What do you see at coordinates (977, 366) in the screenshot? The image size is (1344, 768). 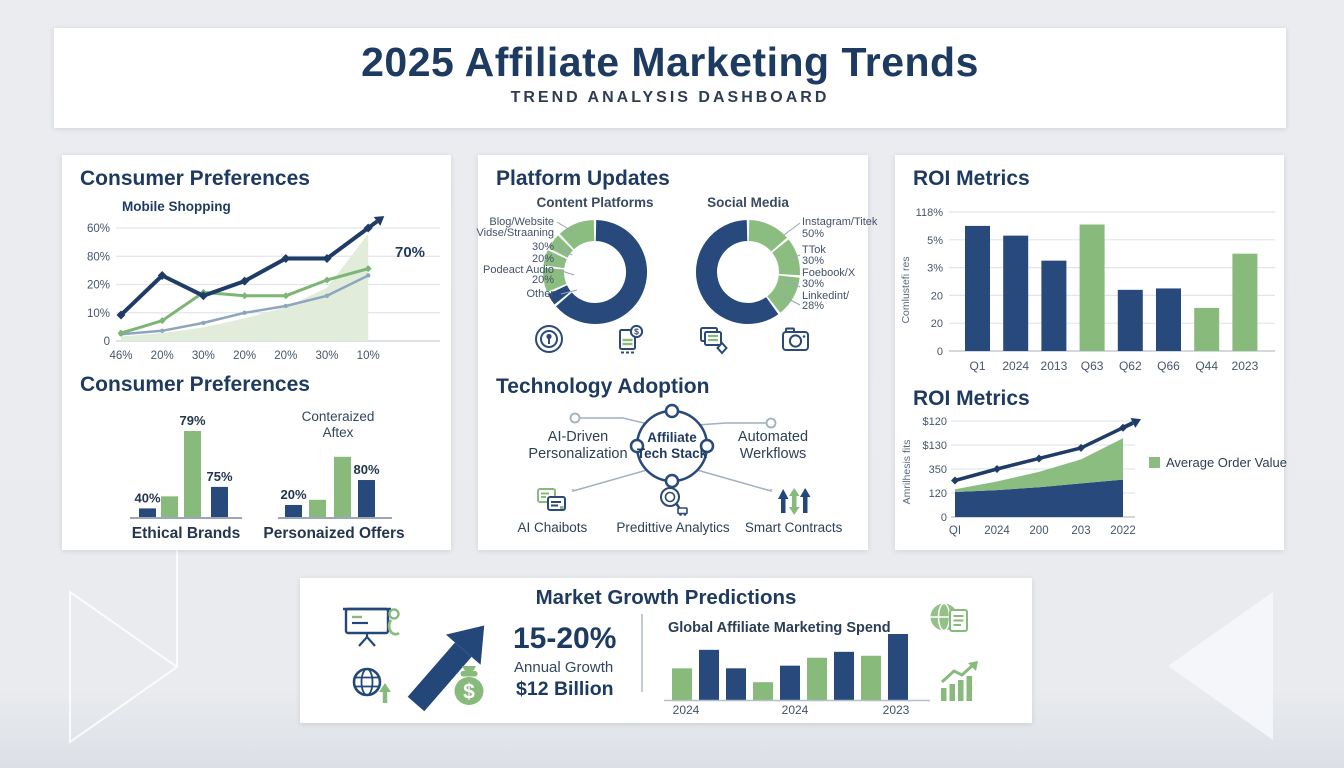 I see `svg-text: Q1` at bounding box center [977, 366].